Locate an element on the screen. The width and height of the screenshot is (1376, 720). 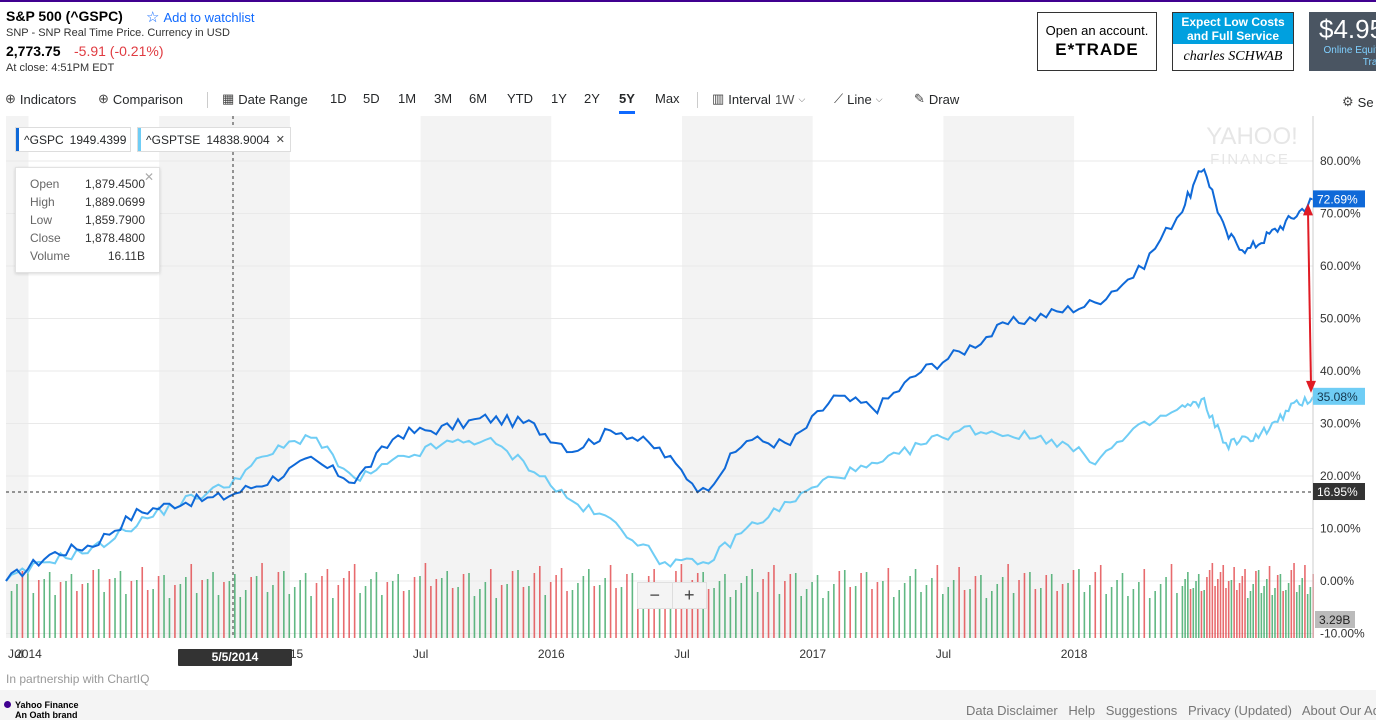
yahoo-finance-logo: Yahoo Finance An Oath brand is located at coordinates (41, 710).